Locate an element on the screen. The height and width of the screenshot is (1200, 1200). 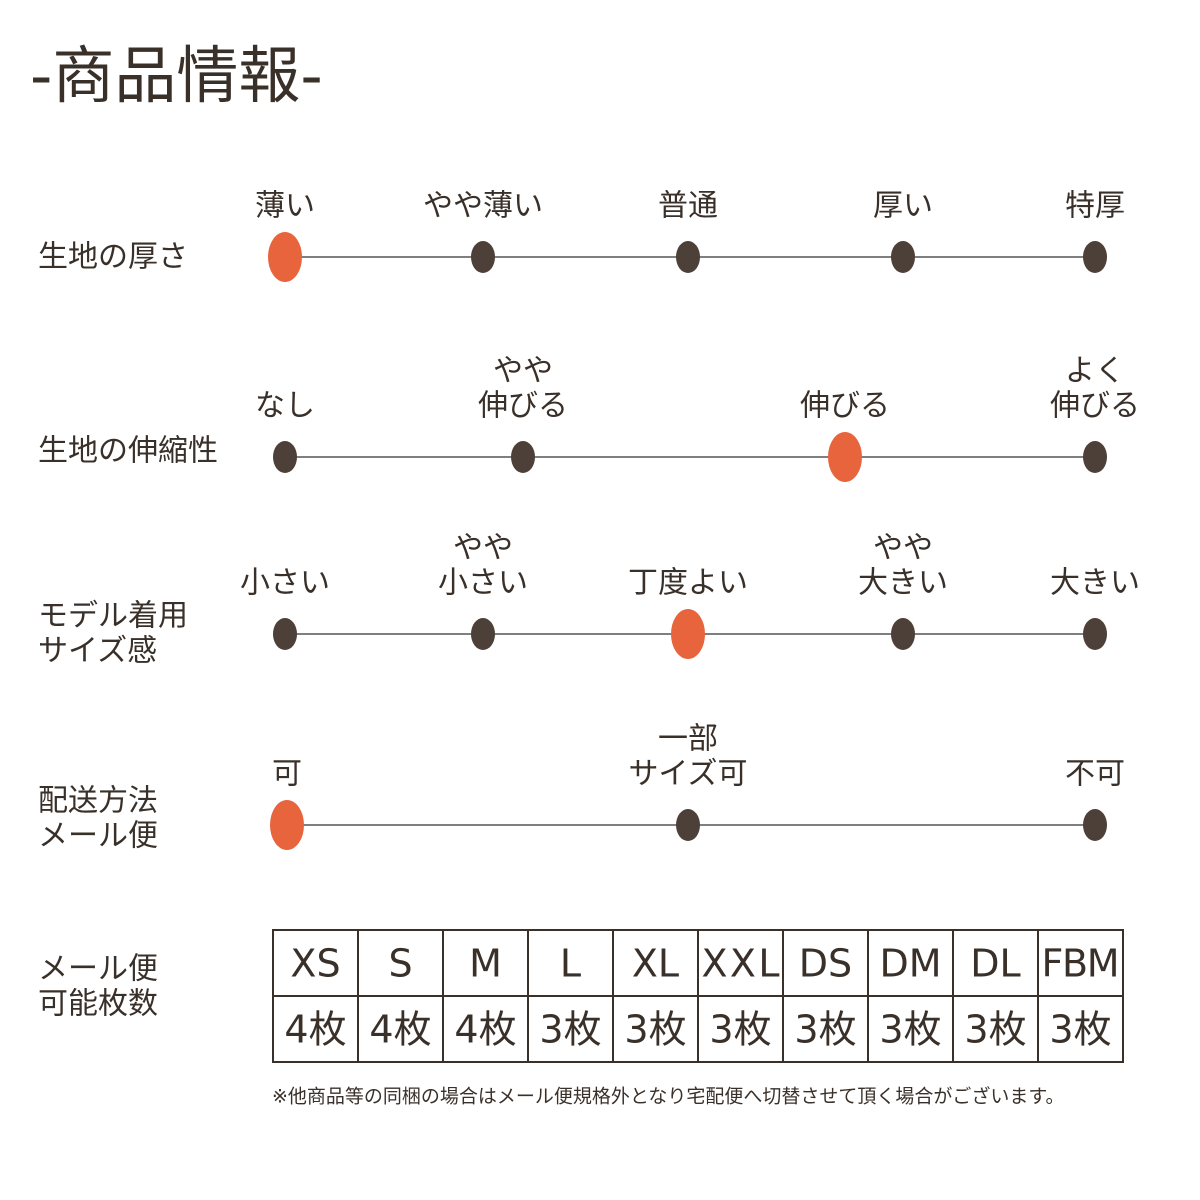
row-label: モデル着用 is located at coordinates (113, 616).